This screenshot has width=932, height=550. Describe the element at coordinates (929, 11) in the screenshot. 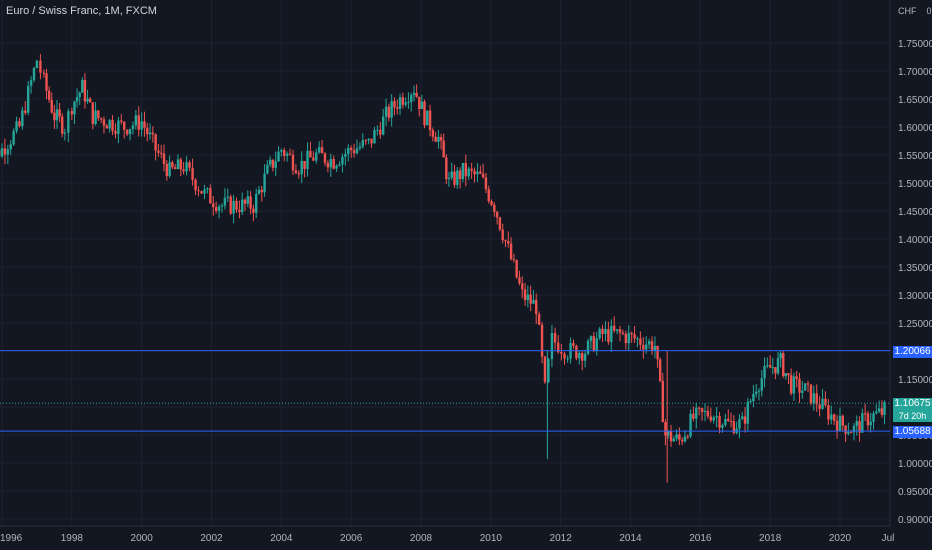

I see `scale-zero-label: 0` at that location.